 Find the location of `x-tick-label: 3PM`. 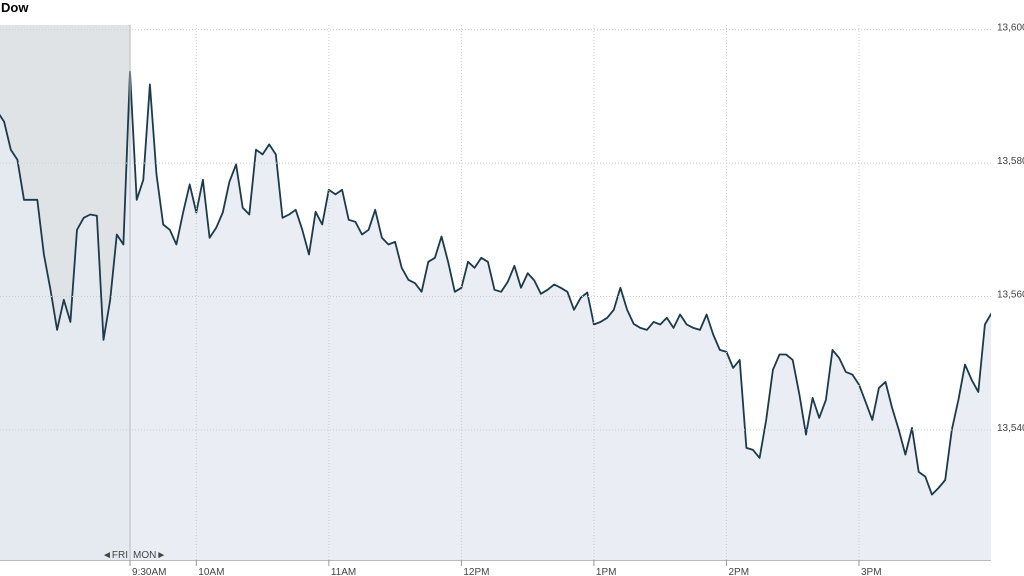

x-tick-label: 3PM is located at coordinates (871, 571).